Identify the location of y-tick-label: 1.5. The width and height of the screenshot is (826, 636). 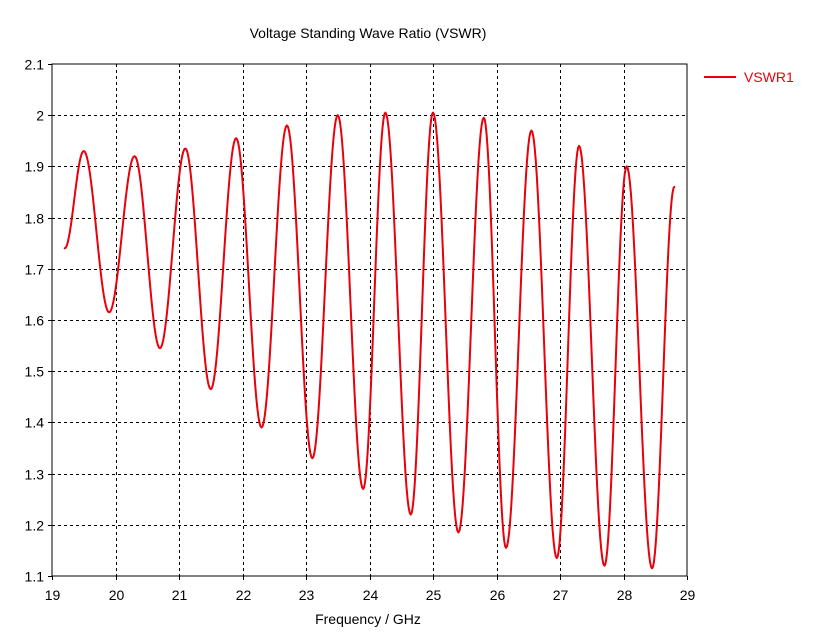
(35, 372).